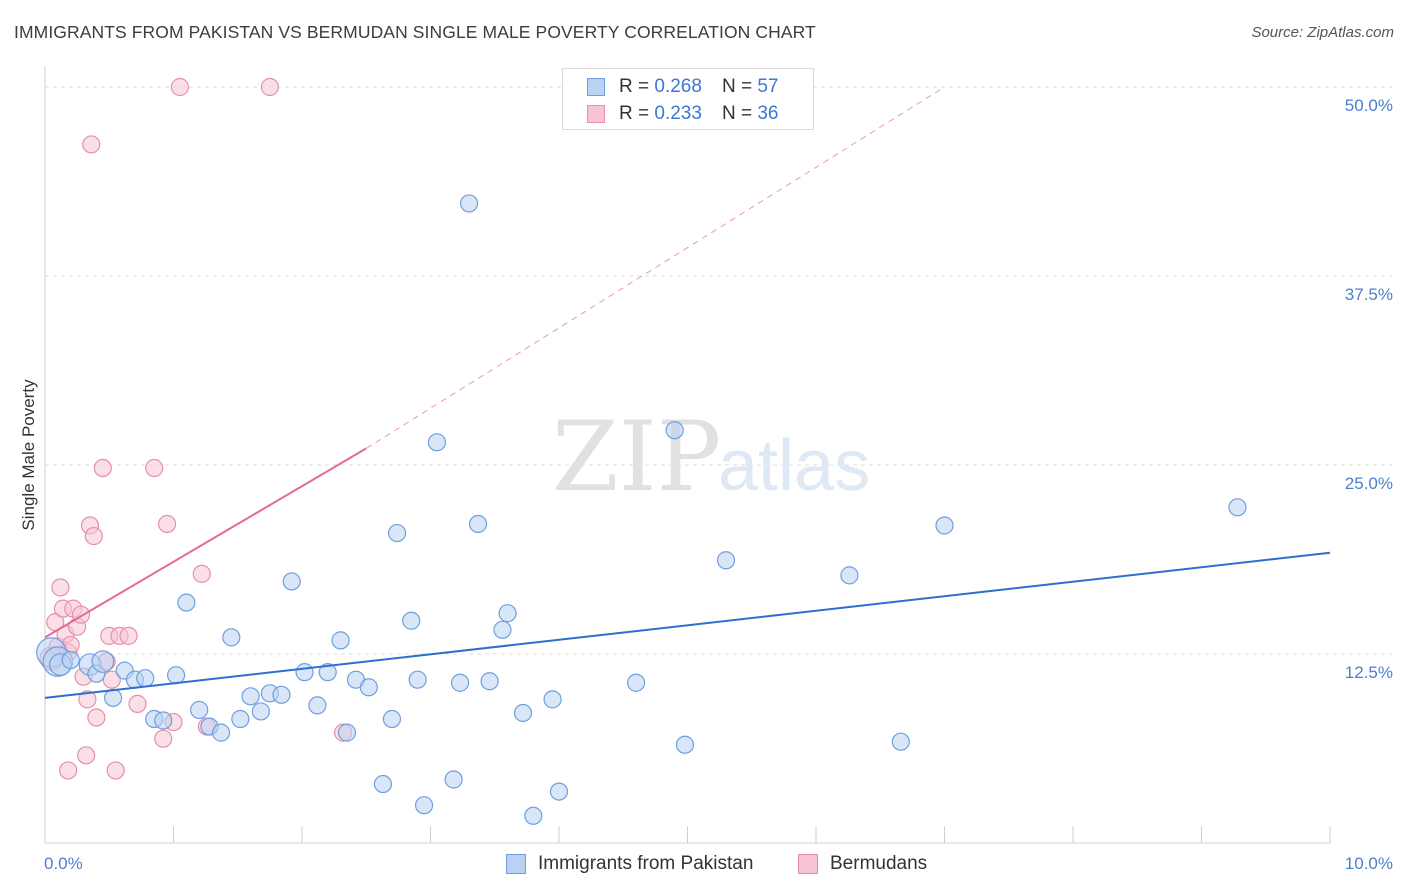  What do you see at coordinates (646, 863) in the screenshot?
I see `bottom-legend-label-pakistan: Immigrants from Pakistan` at bounding box center [646, 863].